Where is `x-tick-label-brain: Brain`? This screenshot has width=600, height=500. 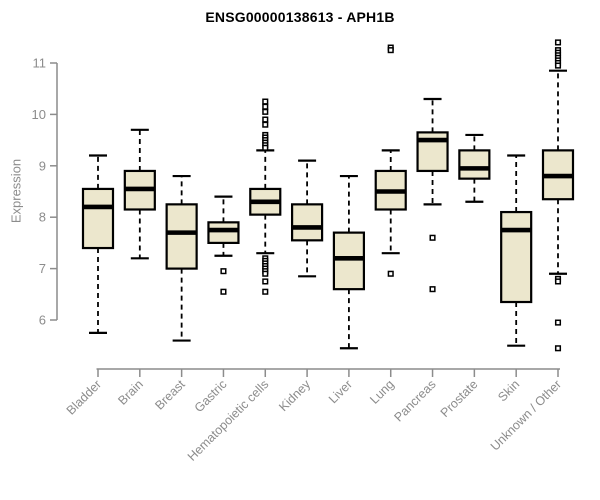
x-tick-label-brain: Brain is located at coordinates (130, 392).